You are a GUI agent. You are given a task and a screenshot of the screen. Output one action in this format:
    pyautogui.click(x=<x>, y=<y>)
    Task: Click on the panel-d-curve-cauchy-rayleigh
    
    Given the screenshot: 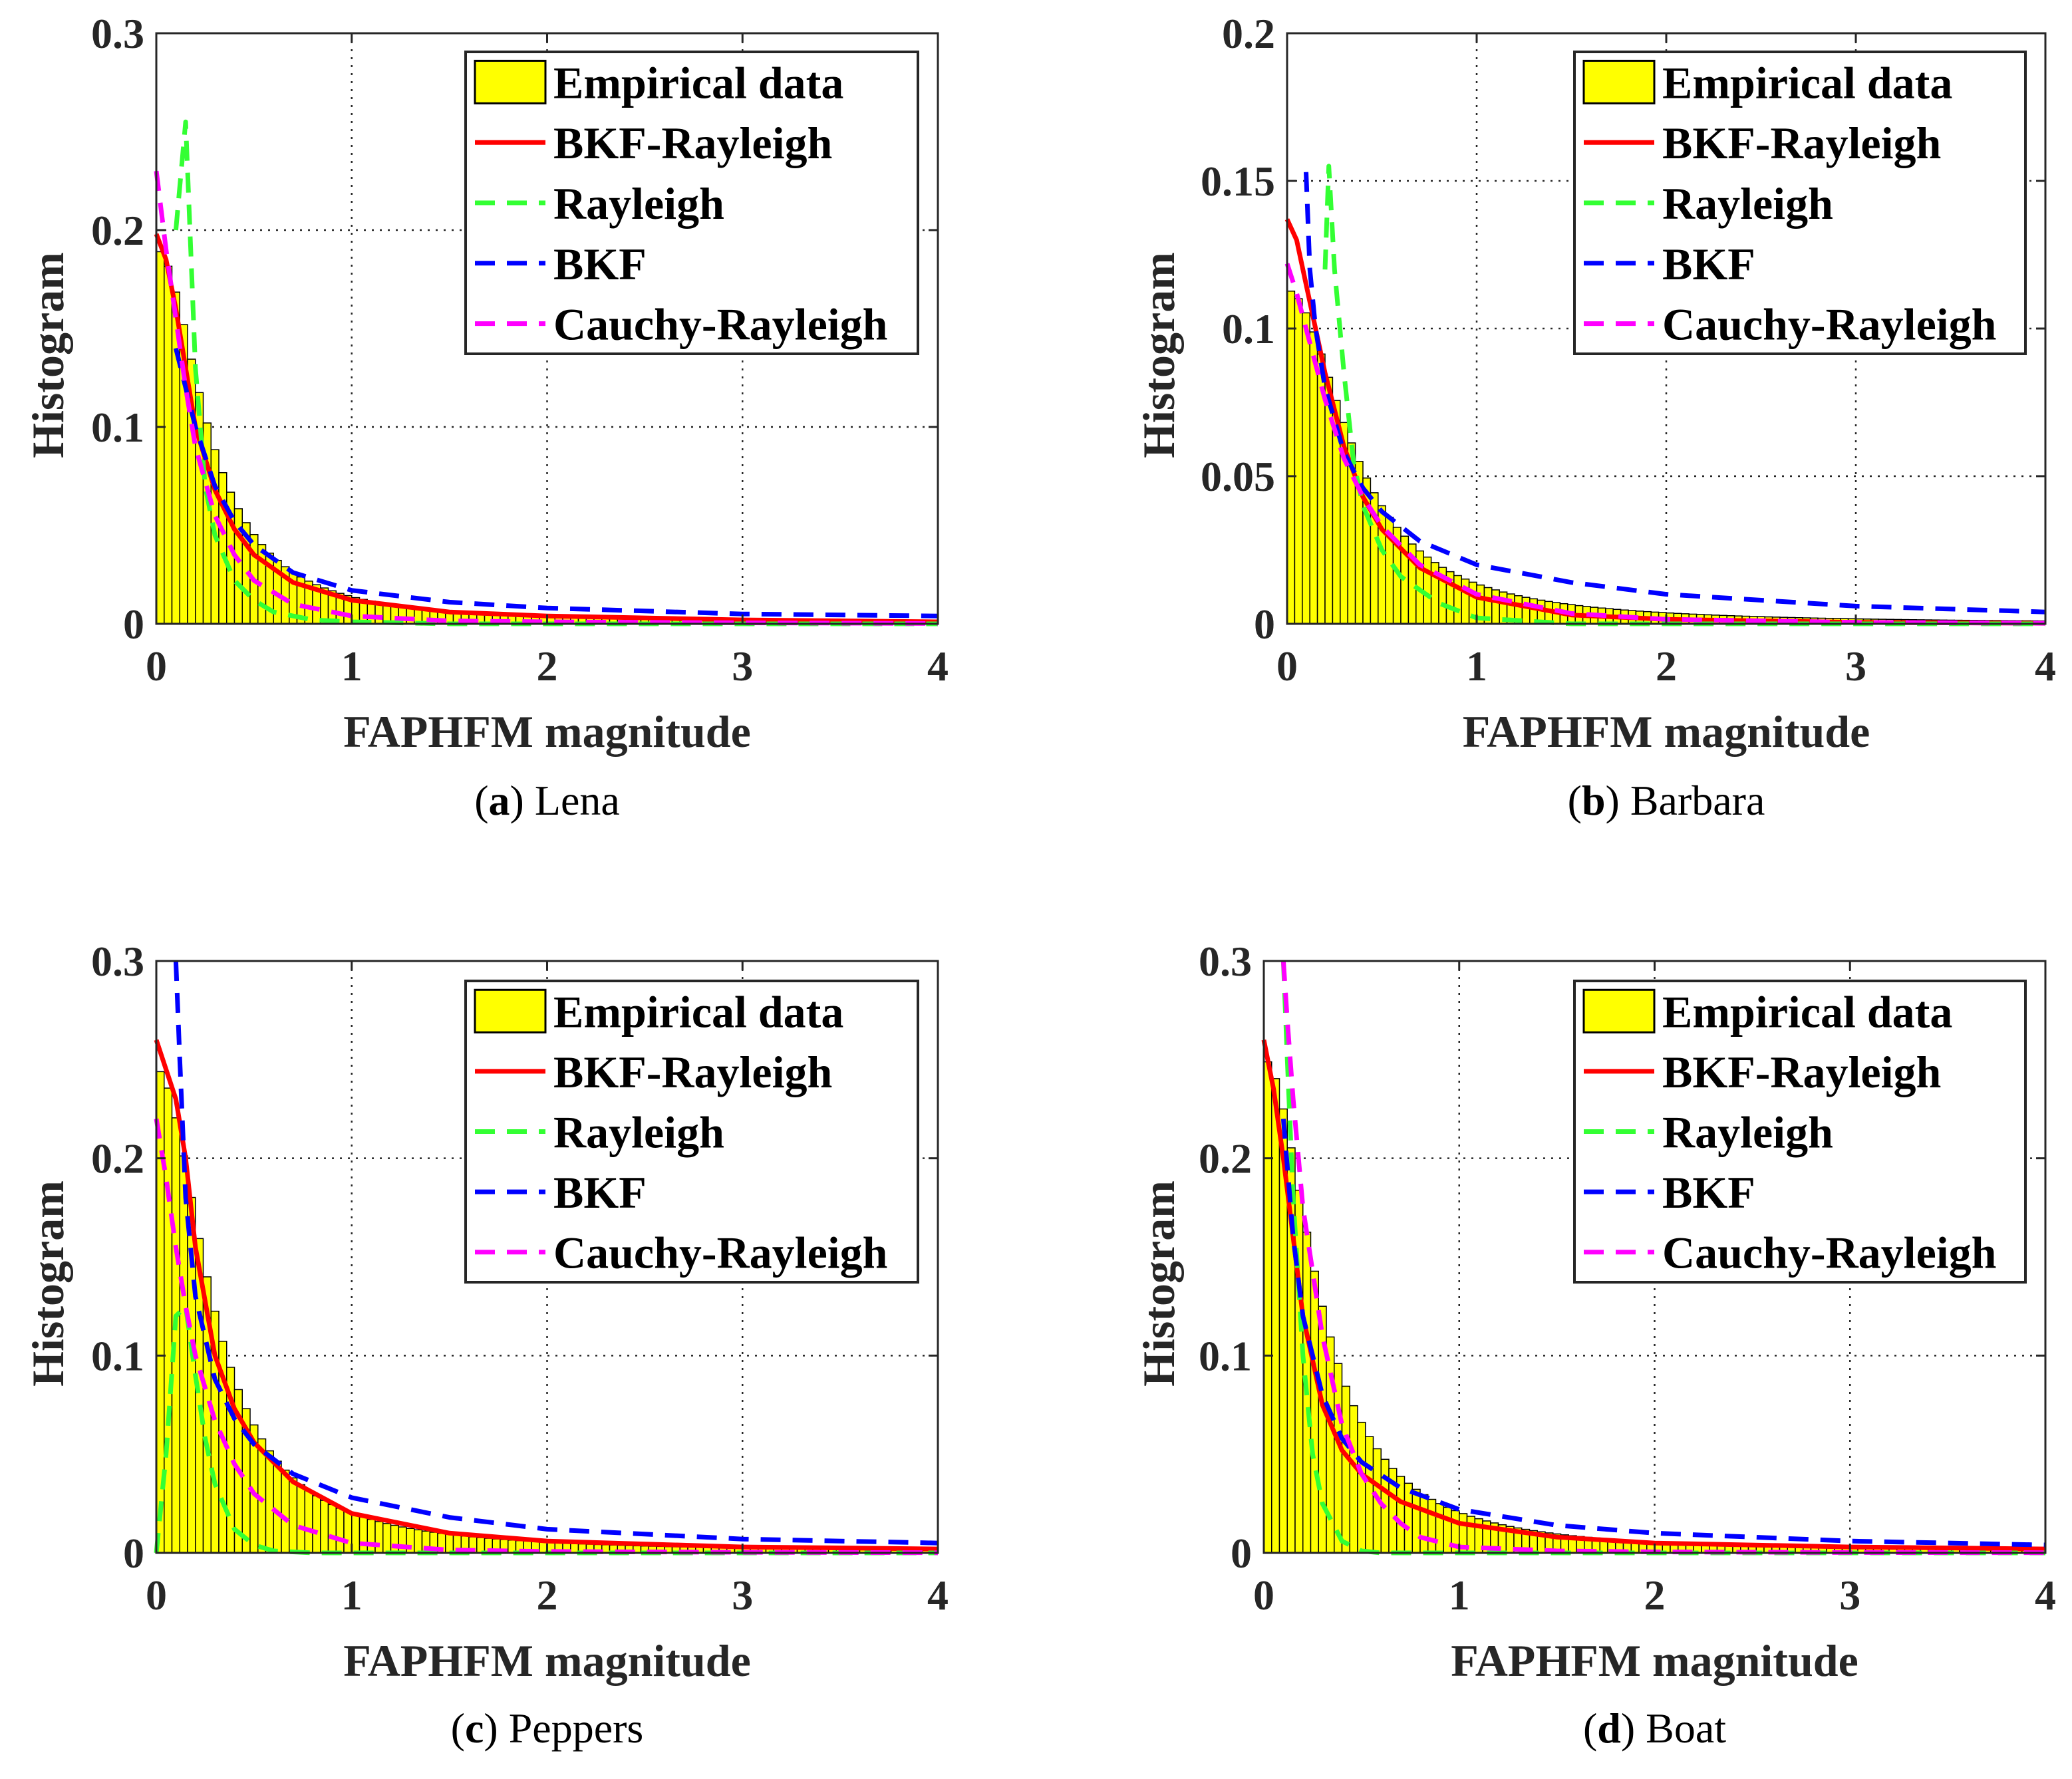 What is the action you would take?
    pyautogui.click(x=1663, y=1258)
    